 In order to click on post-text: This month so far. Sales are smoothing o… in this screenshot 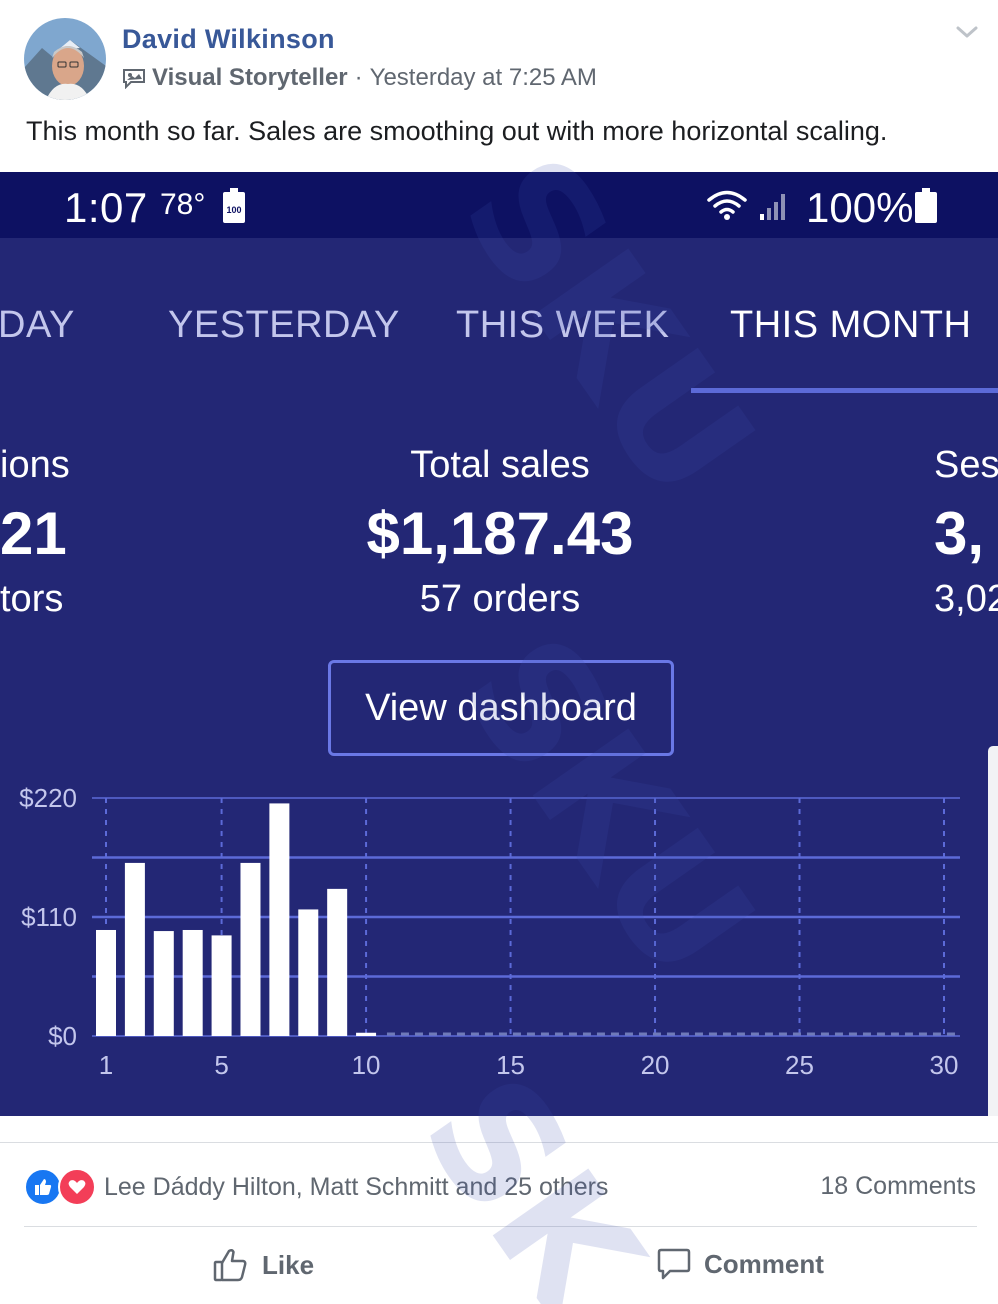, I will do `click(457, 131)`.